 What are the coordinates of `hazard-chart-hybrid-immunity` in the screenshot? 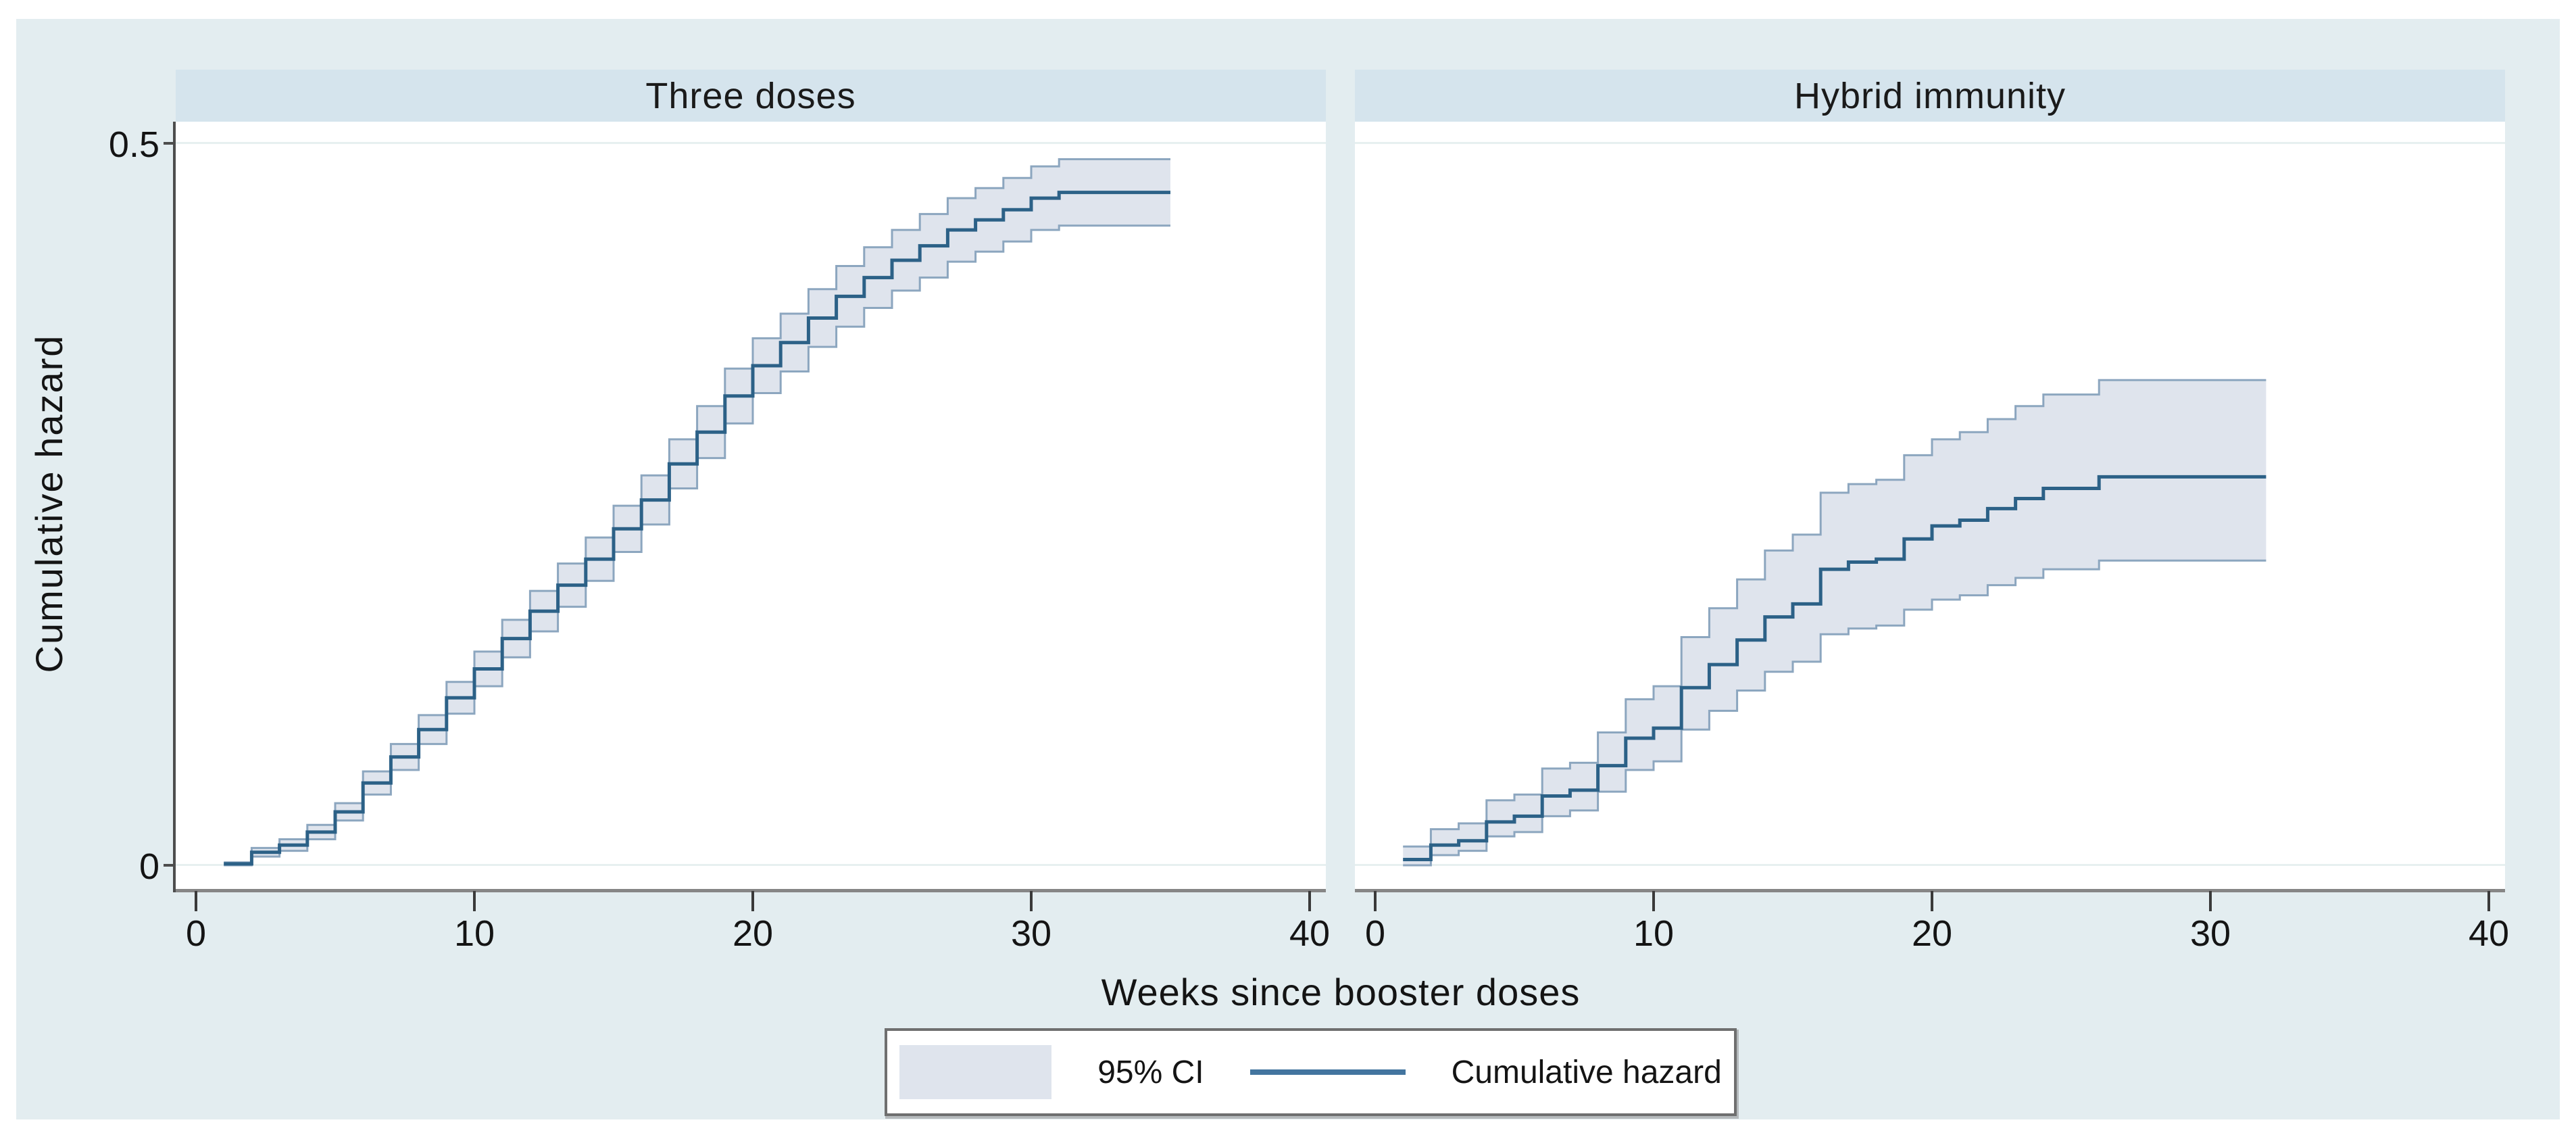 It's located at (1835, 623).